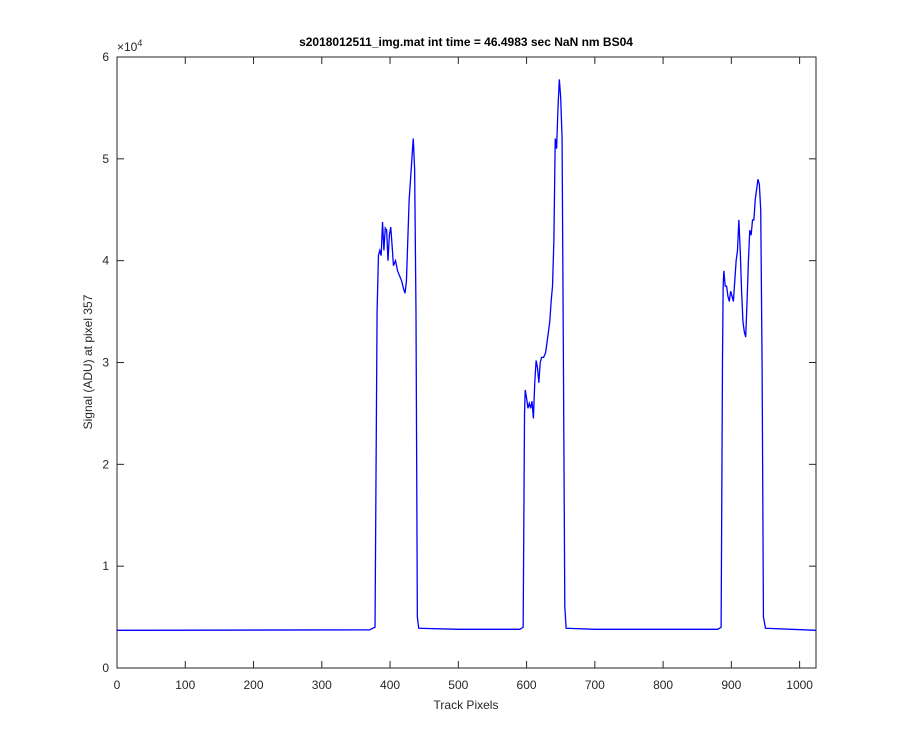 Image resolution: width=900 pixels, height=750 pixels. What do you see at coordinates (799, 685) in the screenshot?
I see `x-tick-label: 1000` at bounding box center [799, 685].